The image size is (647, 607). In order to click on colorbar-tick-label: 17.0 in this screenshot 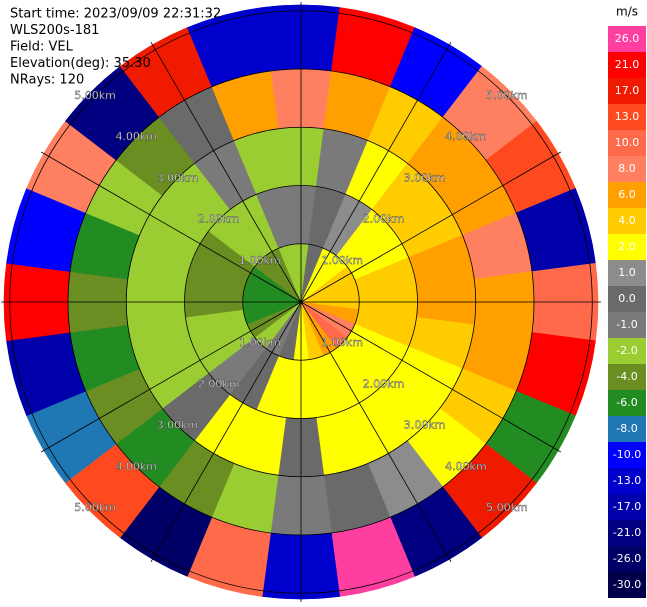, I will do `click(627, 90)`.